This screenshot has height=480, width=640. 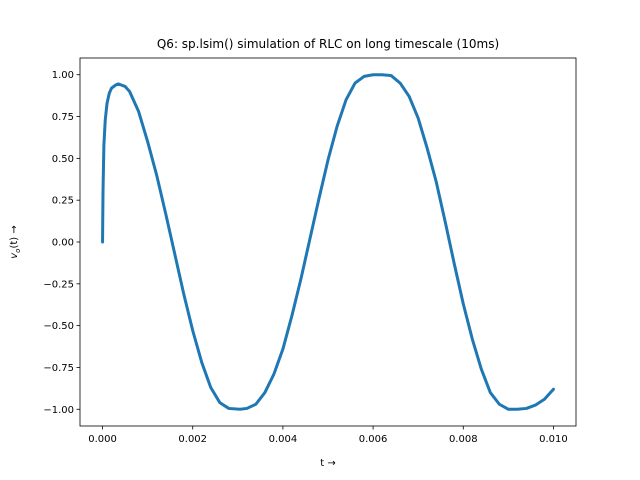 I want to click on y-axis-label-var: v, so click(x=14, y=255).